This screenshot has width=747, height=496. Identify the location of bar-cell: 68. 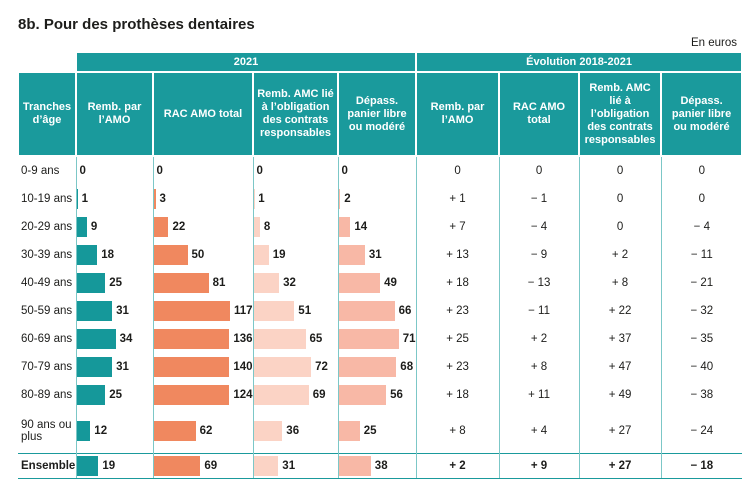
(377, 367).